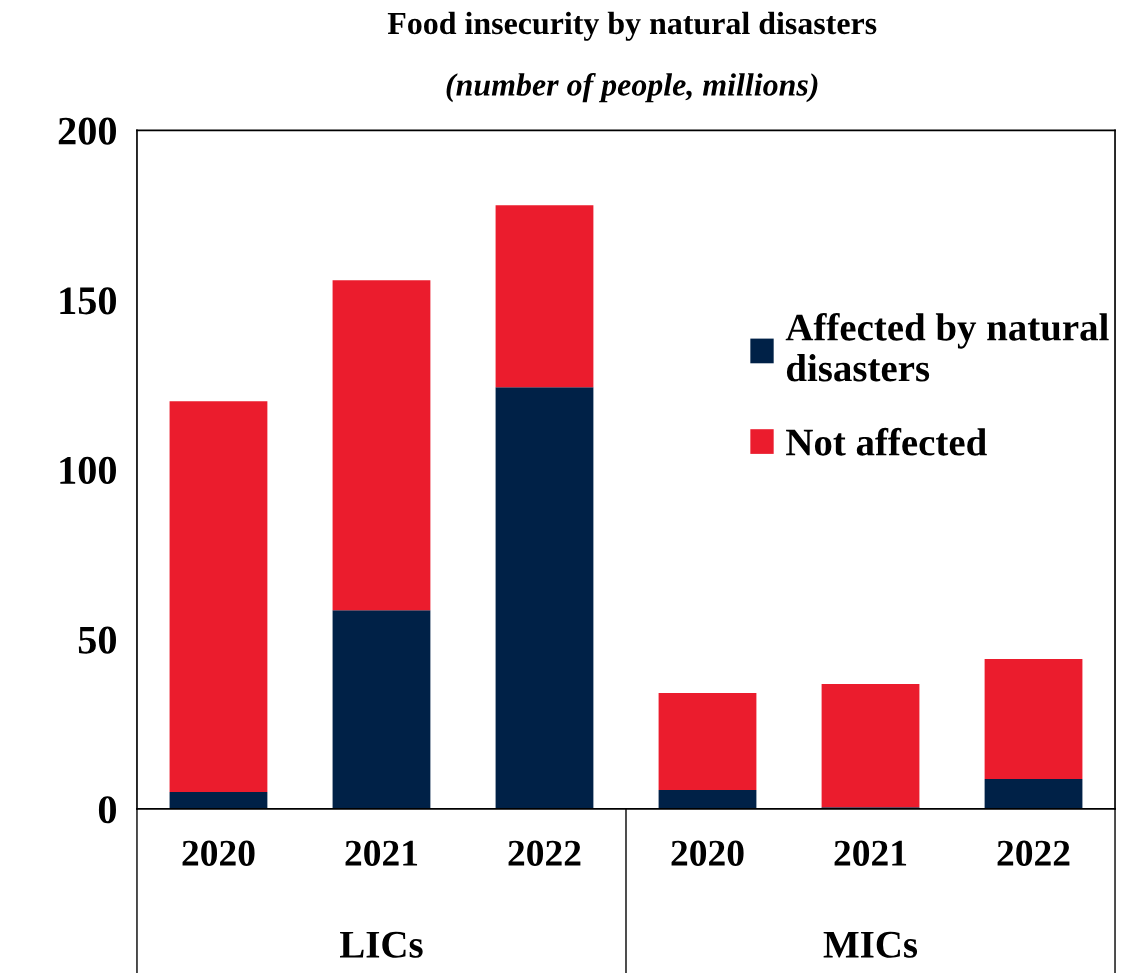 The height and width of the screenshot is (973, 1132). Describe the element at coordinates (632, 87) in the screenshot. I see `chart-subtitle: (number of people, millions)` at that location.